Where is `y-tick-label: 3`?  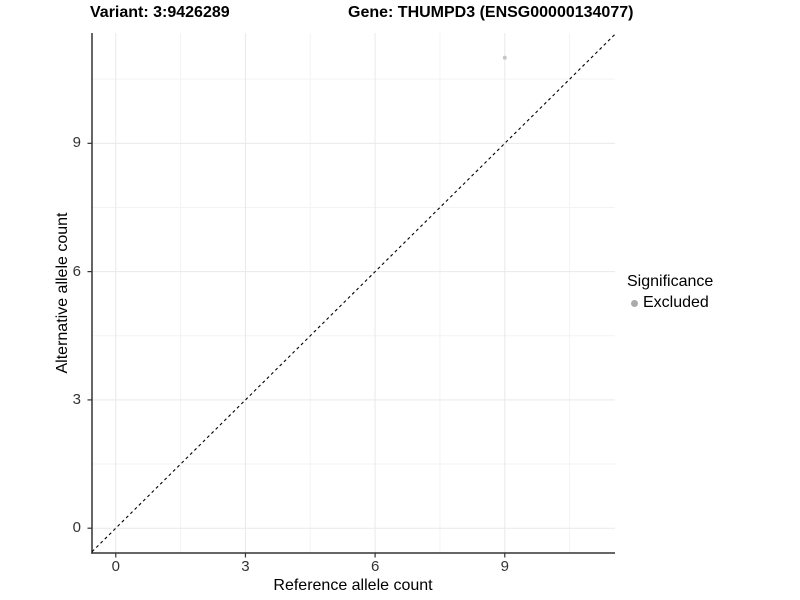 y-tick-label: 3 is located at coordinates (76, 399).